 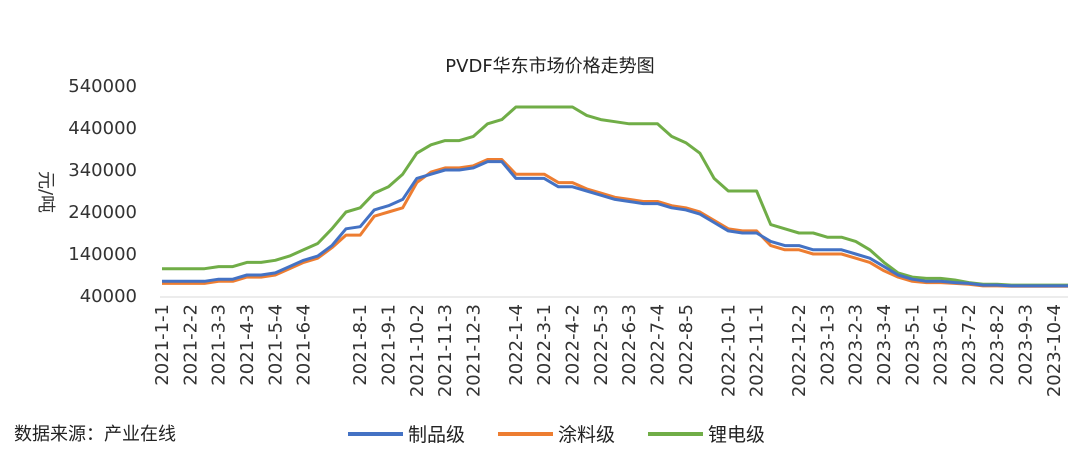 I want to click on watermark-text: 雪球：我思–故我在, so click(x=893, y=441).